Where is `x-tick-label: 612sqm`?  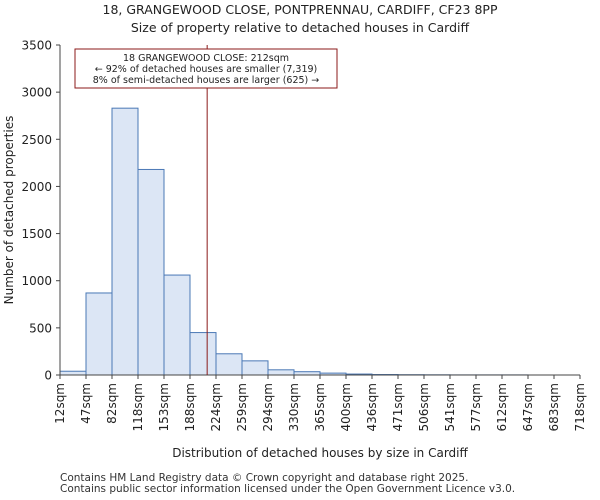 x-tick-label: 612sqm is located at coordinates (502, 407).